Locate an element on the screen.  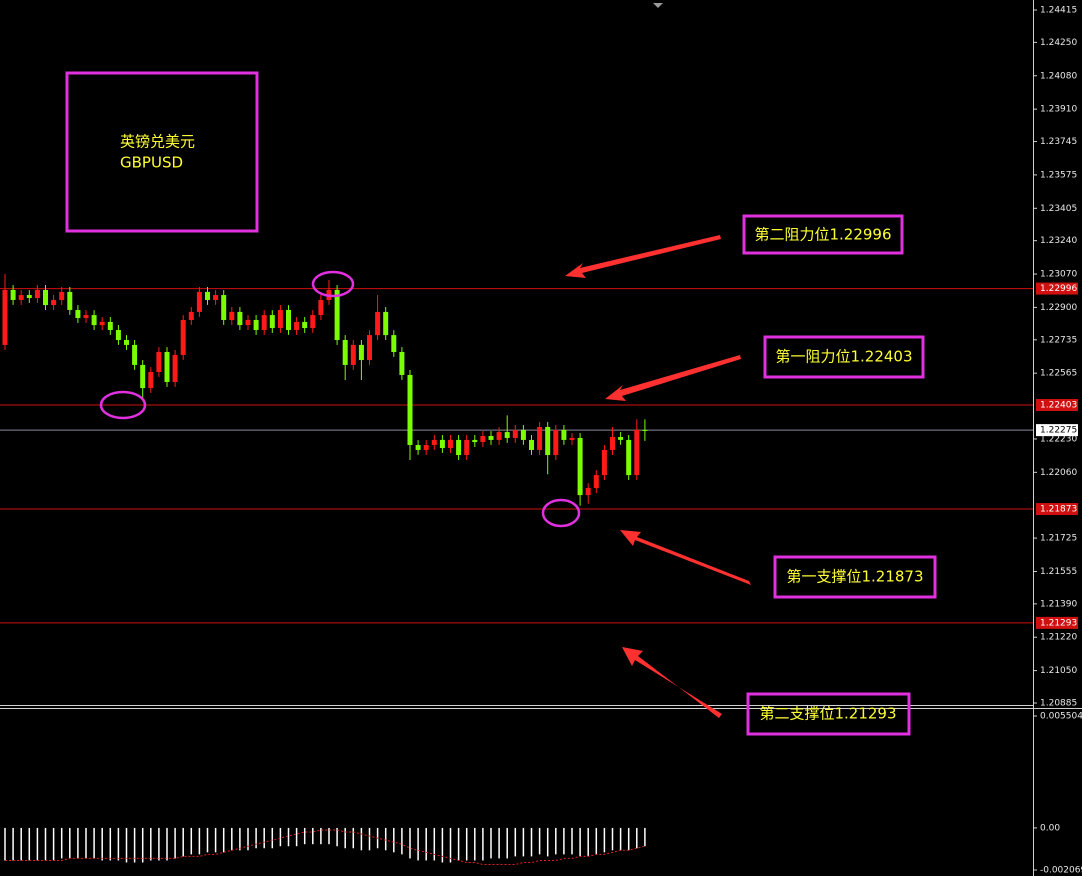
y-tick-label: 1.21390 is located at coordinates (1058, 604).